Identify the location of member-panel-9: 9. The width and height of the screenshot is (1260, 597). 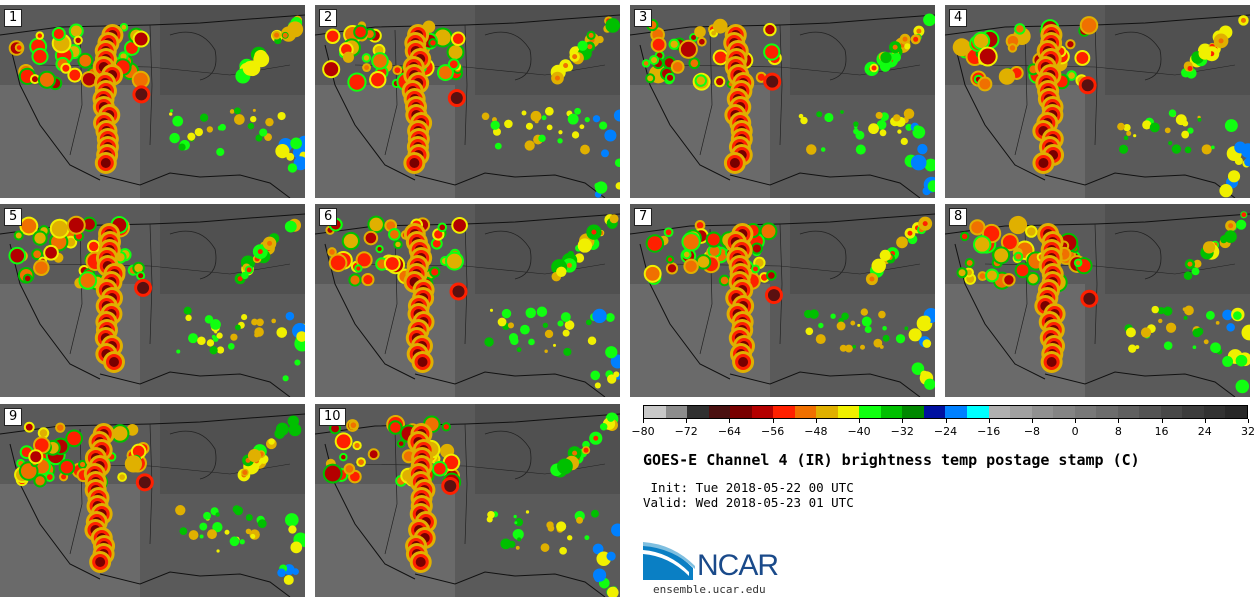
(152, 500).